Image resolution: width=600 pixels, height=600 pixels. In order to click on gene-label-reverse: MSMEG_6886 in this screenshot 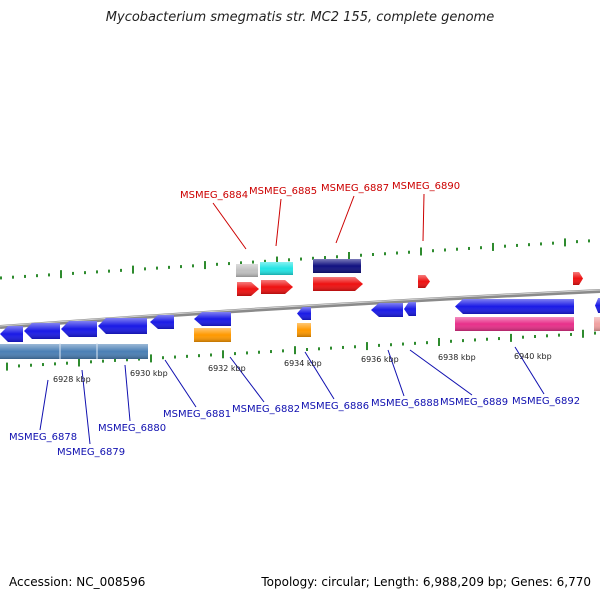, I will do `click(335, 406)`.